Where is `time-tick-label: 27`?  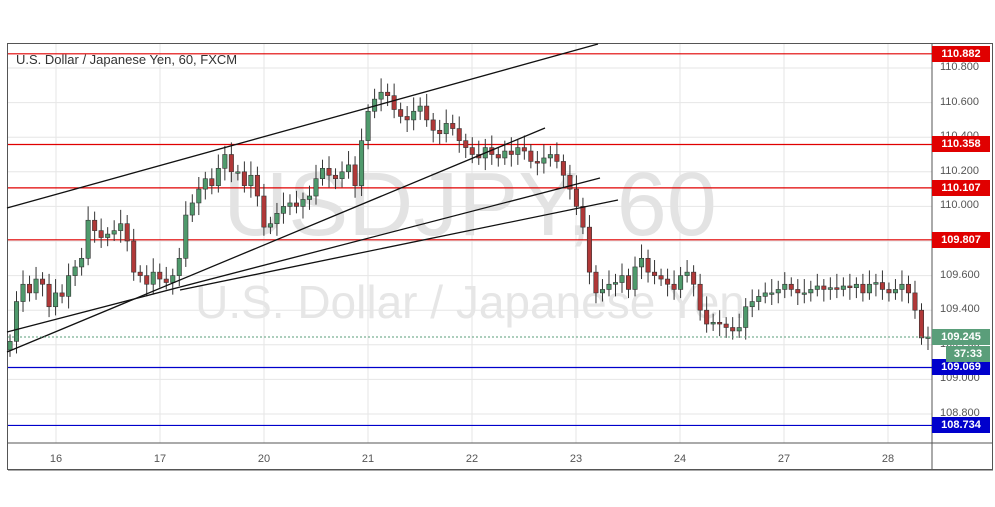
time-tick-label: 27 is located at coordinates (784, 459).